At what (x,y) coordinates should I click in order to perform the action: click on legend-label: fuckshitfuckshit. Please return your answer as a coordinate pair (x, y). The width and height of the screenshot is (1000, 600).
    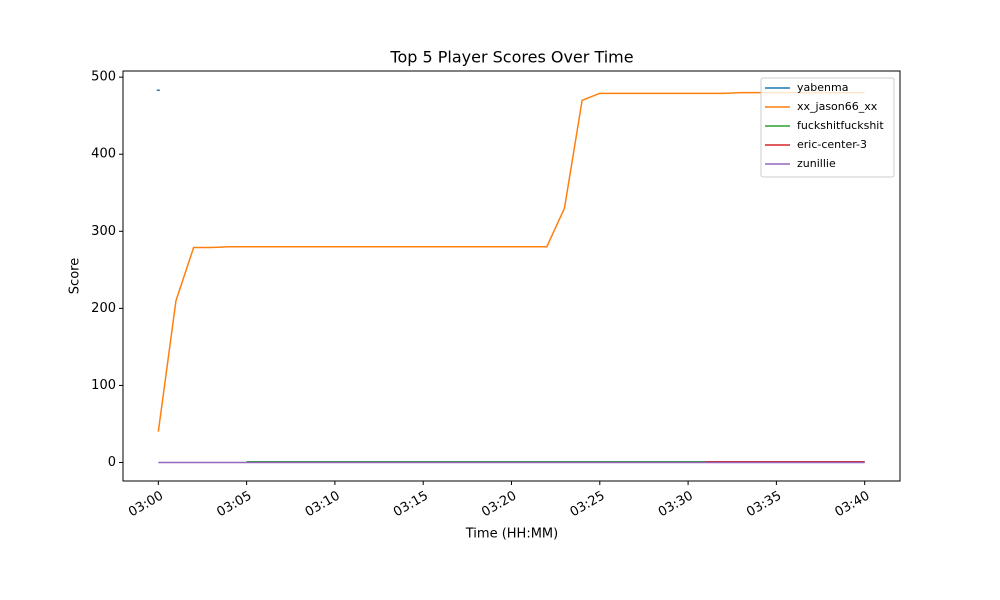
    Looking at the image, I should click on (840, 125).